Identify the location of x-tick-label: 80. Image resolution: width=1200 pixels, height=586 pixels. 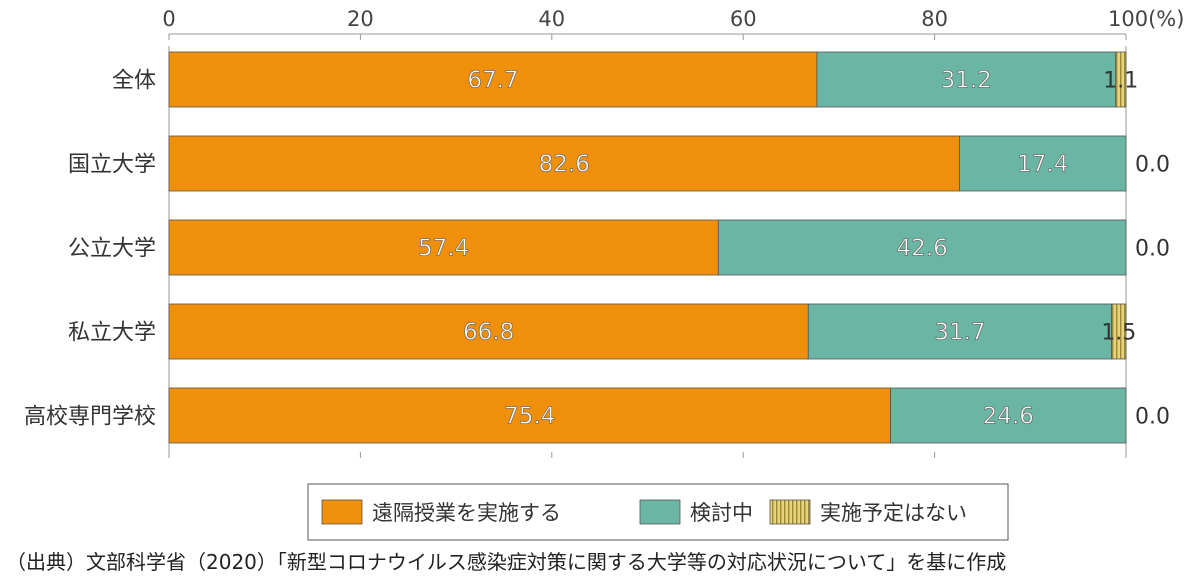
(934, 19).